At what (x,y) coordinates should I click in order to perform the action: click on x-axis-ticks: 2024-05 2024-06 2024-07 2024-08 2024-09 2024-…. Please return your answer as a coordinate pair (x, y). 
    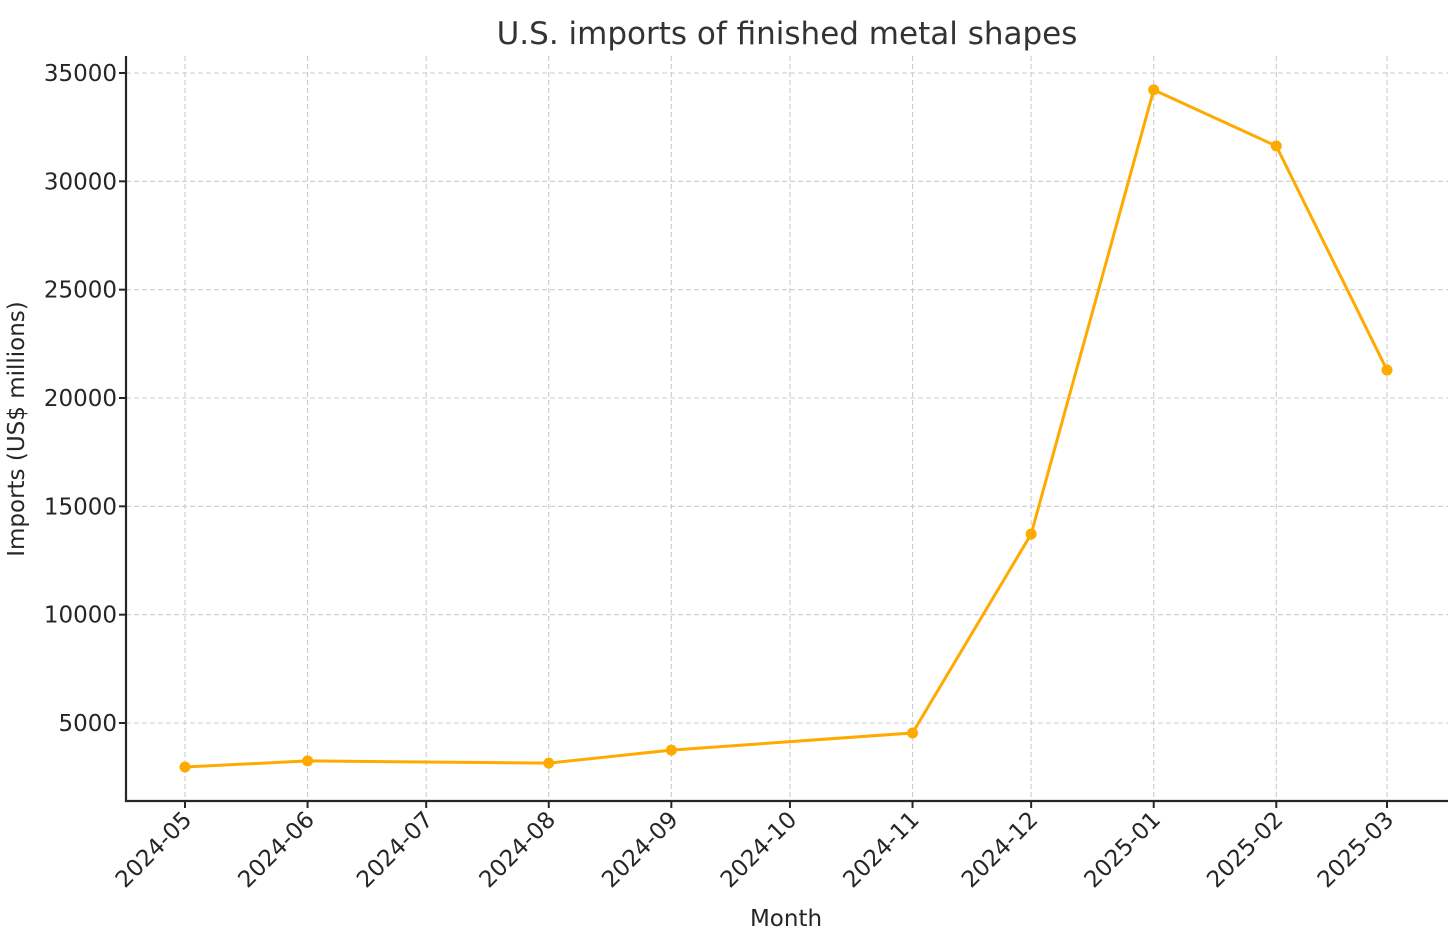
    Looking at the image, I should click on (755, 847).